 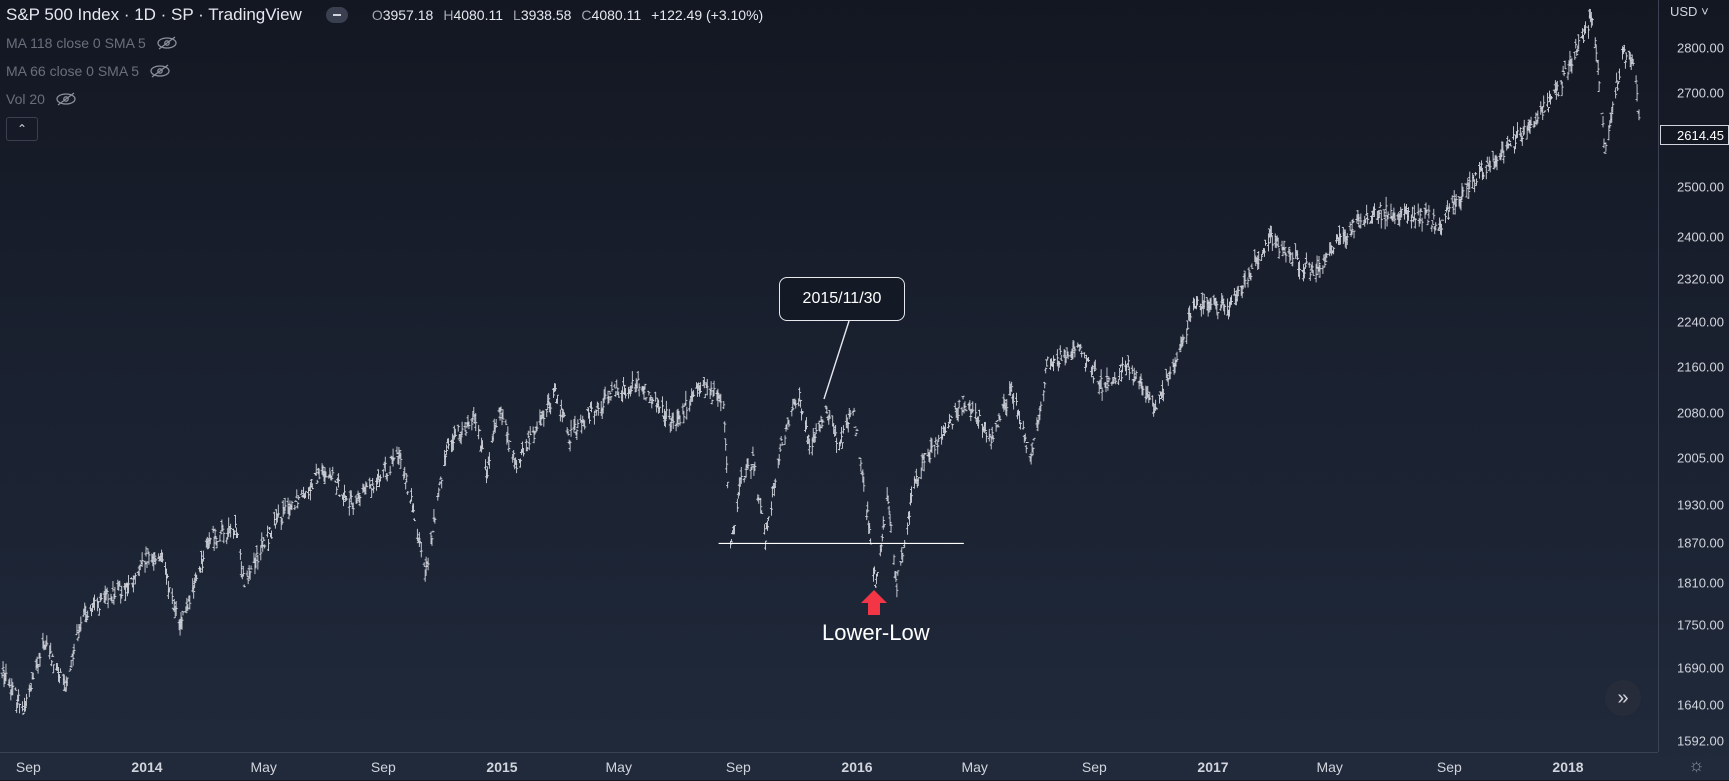 I want to click on price-tick-label: 1640.00, so click(x=1700, y=704).